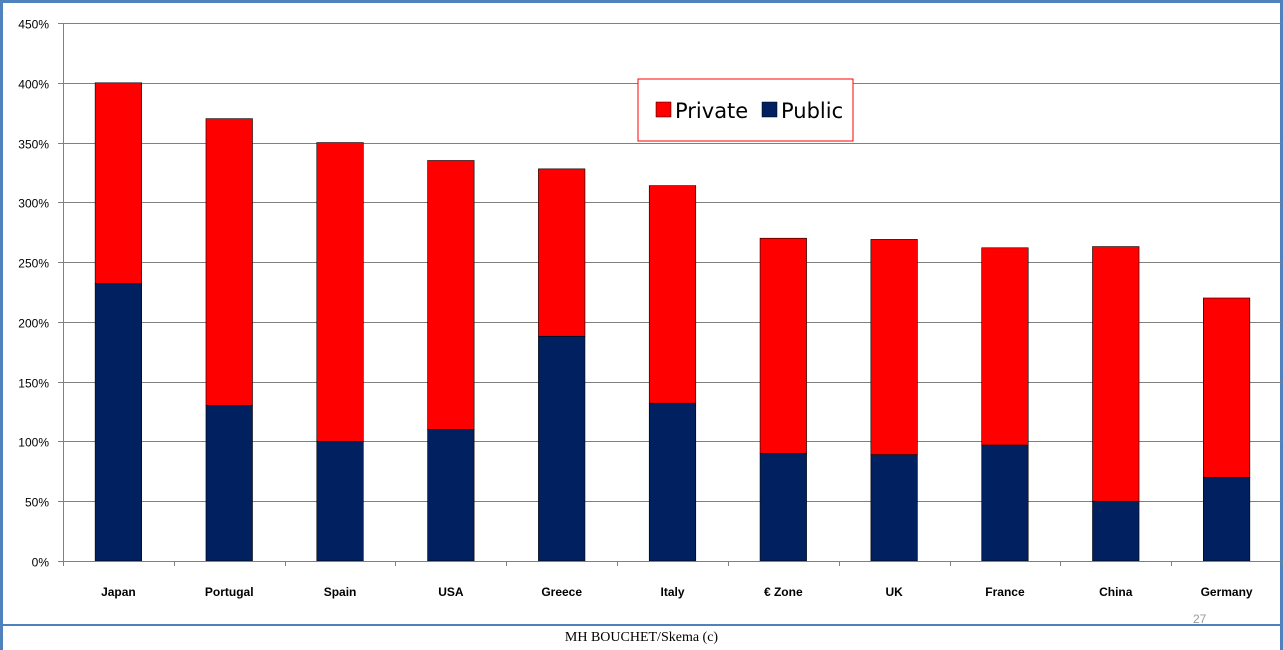 Image resolution: width=1283 pixels, height=650 pixels. I want to click on legend-box, so click(745, 110).